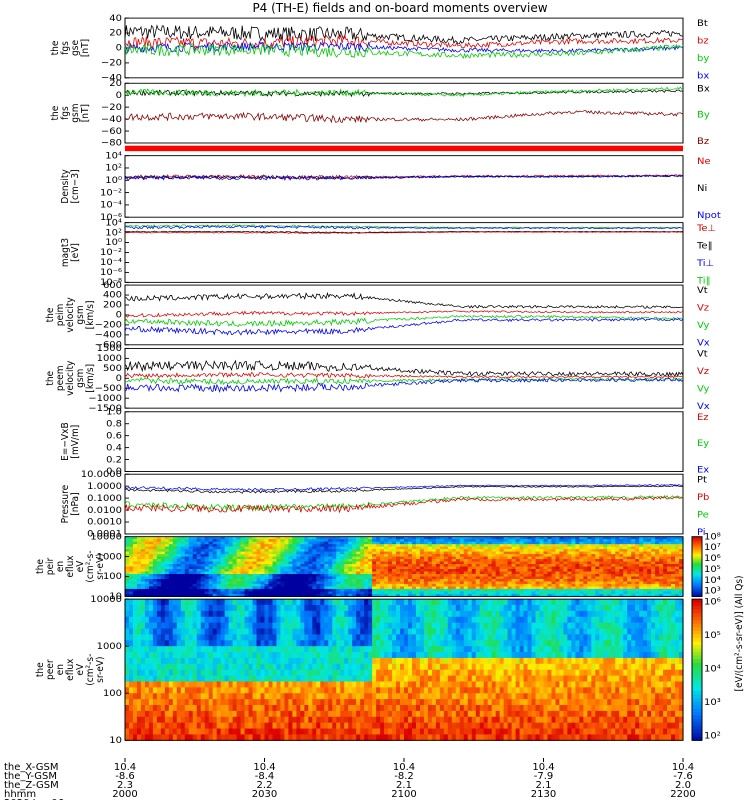  Describe the element at coordinates (111, 263) in the screenshot. I see `panel-temperature-ytick: 10⁻⁴` at that location.